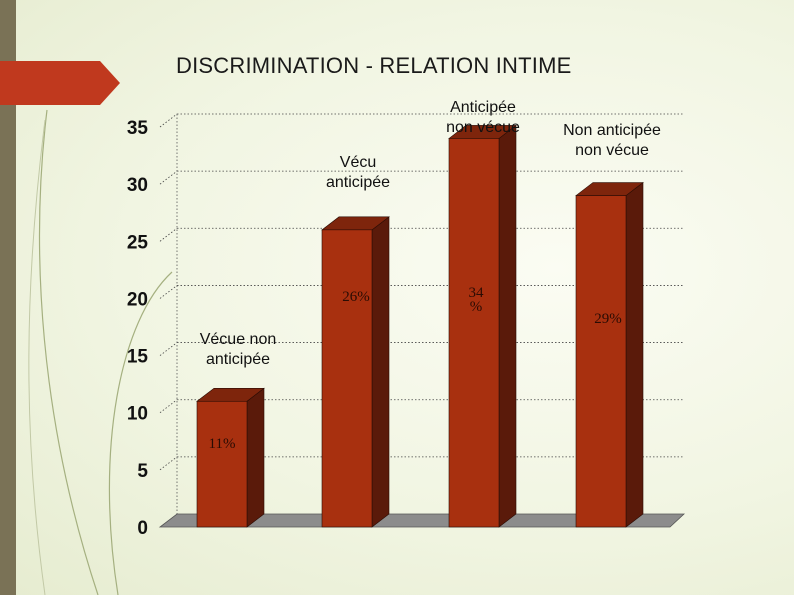 This screenshot has width=794, height=595. I want to click on title-accent-tab, so click(60, 83).